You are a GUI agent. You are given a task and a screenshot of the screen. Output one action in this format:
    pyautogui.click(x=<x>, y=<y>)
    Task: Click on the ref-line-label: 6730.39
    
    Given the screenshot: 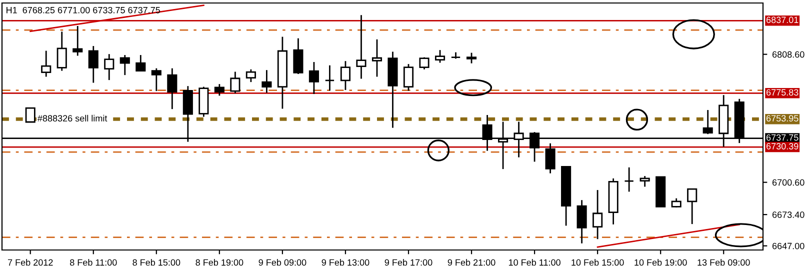 What is the action you would take?
    pyautogui.click(x=782, y=146)
    